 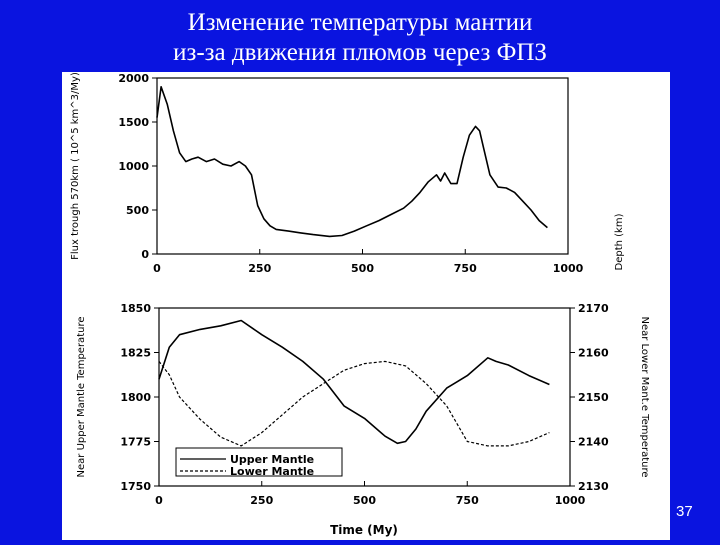 What do you see at coordinates (467, 500) in the screenshot?
I see `temp-x-tick-label: 750` at bounding box center [467, 500].